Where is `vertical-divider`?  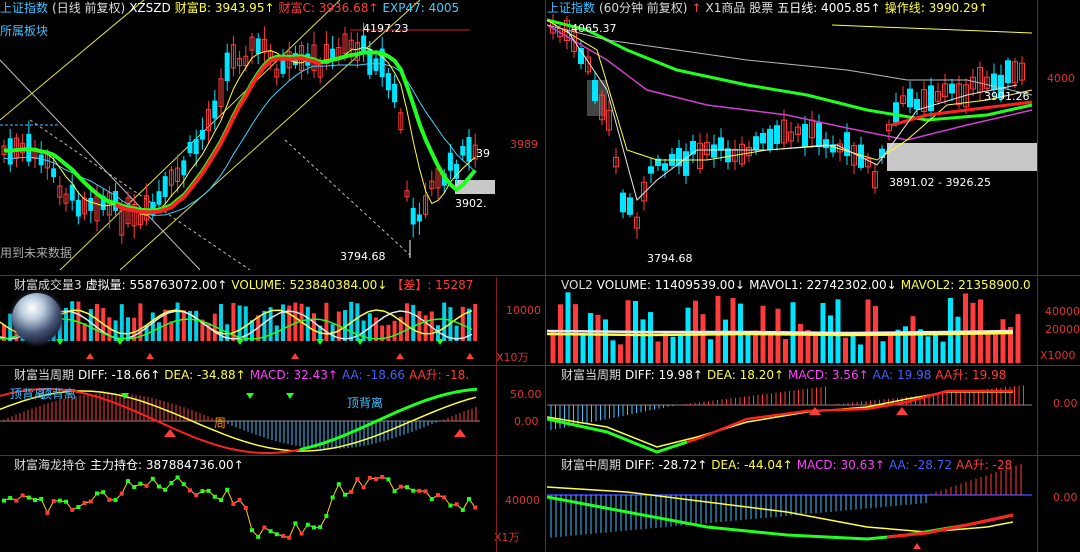
vertical-divider is located at coordinates (545, 276).